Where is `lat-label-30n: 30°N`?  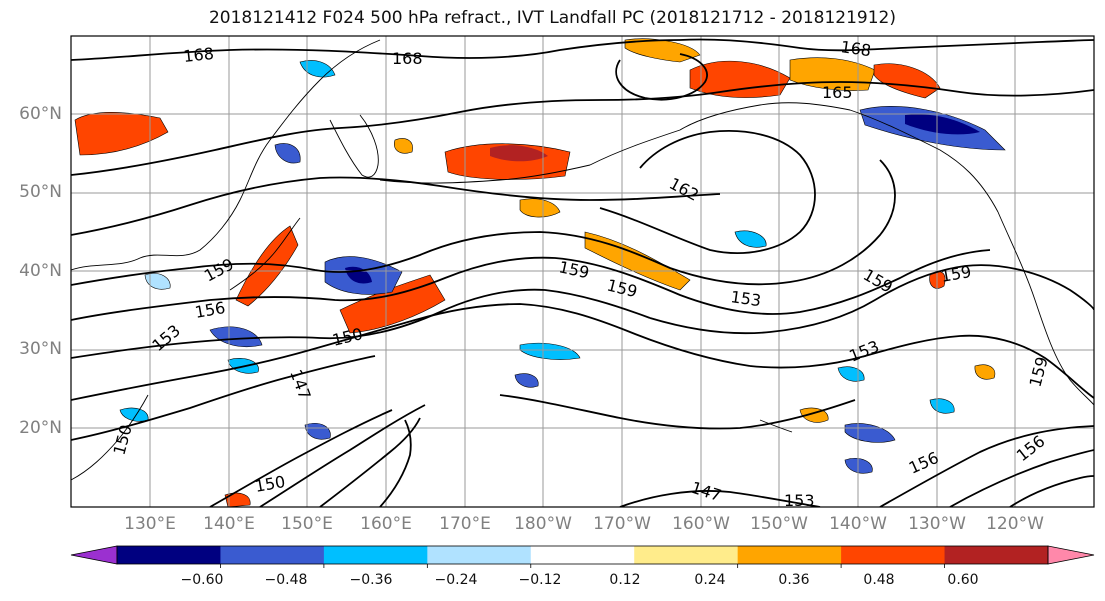
lat-label-30n: 30°N is located at coordinates (40, 349).